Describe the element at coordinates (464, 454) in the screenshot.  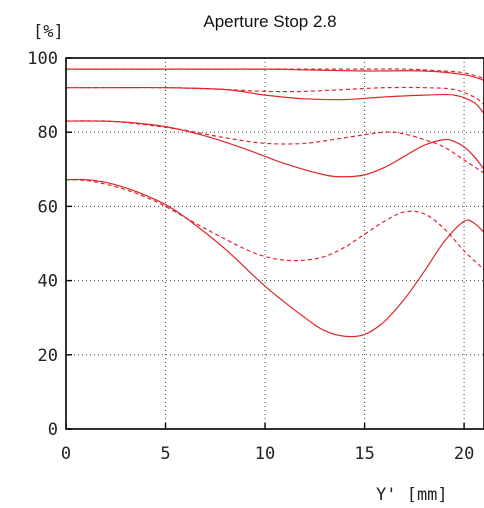
I see `x-tick-label: 20` at that location.